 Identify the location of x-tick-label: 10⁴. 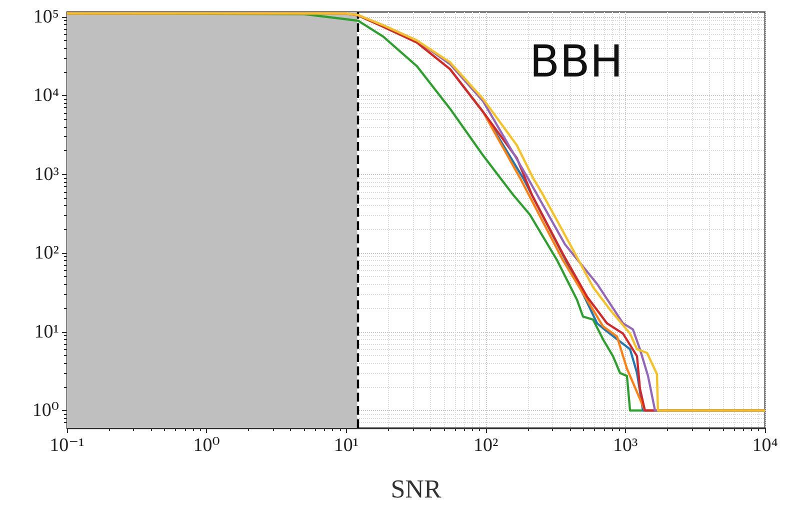
(765, 445).